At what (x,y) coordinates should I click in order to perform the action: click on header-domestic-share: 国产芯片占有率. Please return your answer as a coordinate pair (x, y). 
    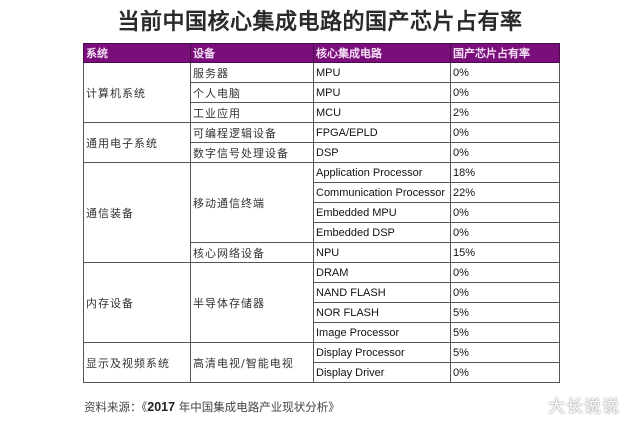
    Looking at the image, I should click on (505, 53).